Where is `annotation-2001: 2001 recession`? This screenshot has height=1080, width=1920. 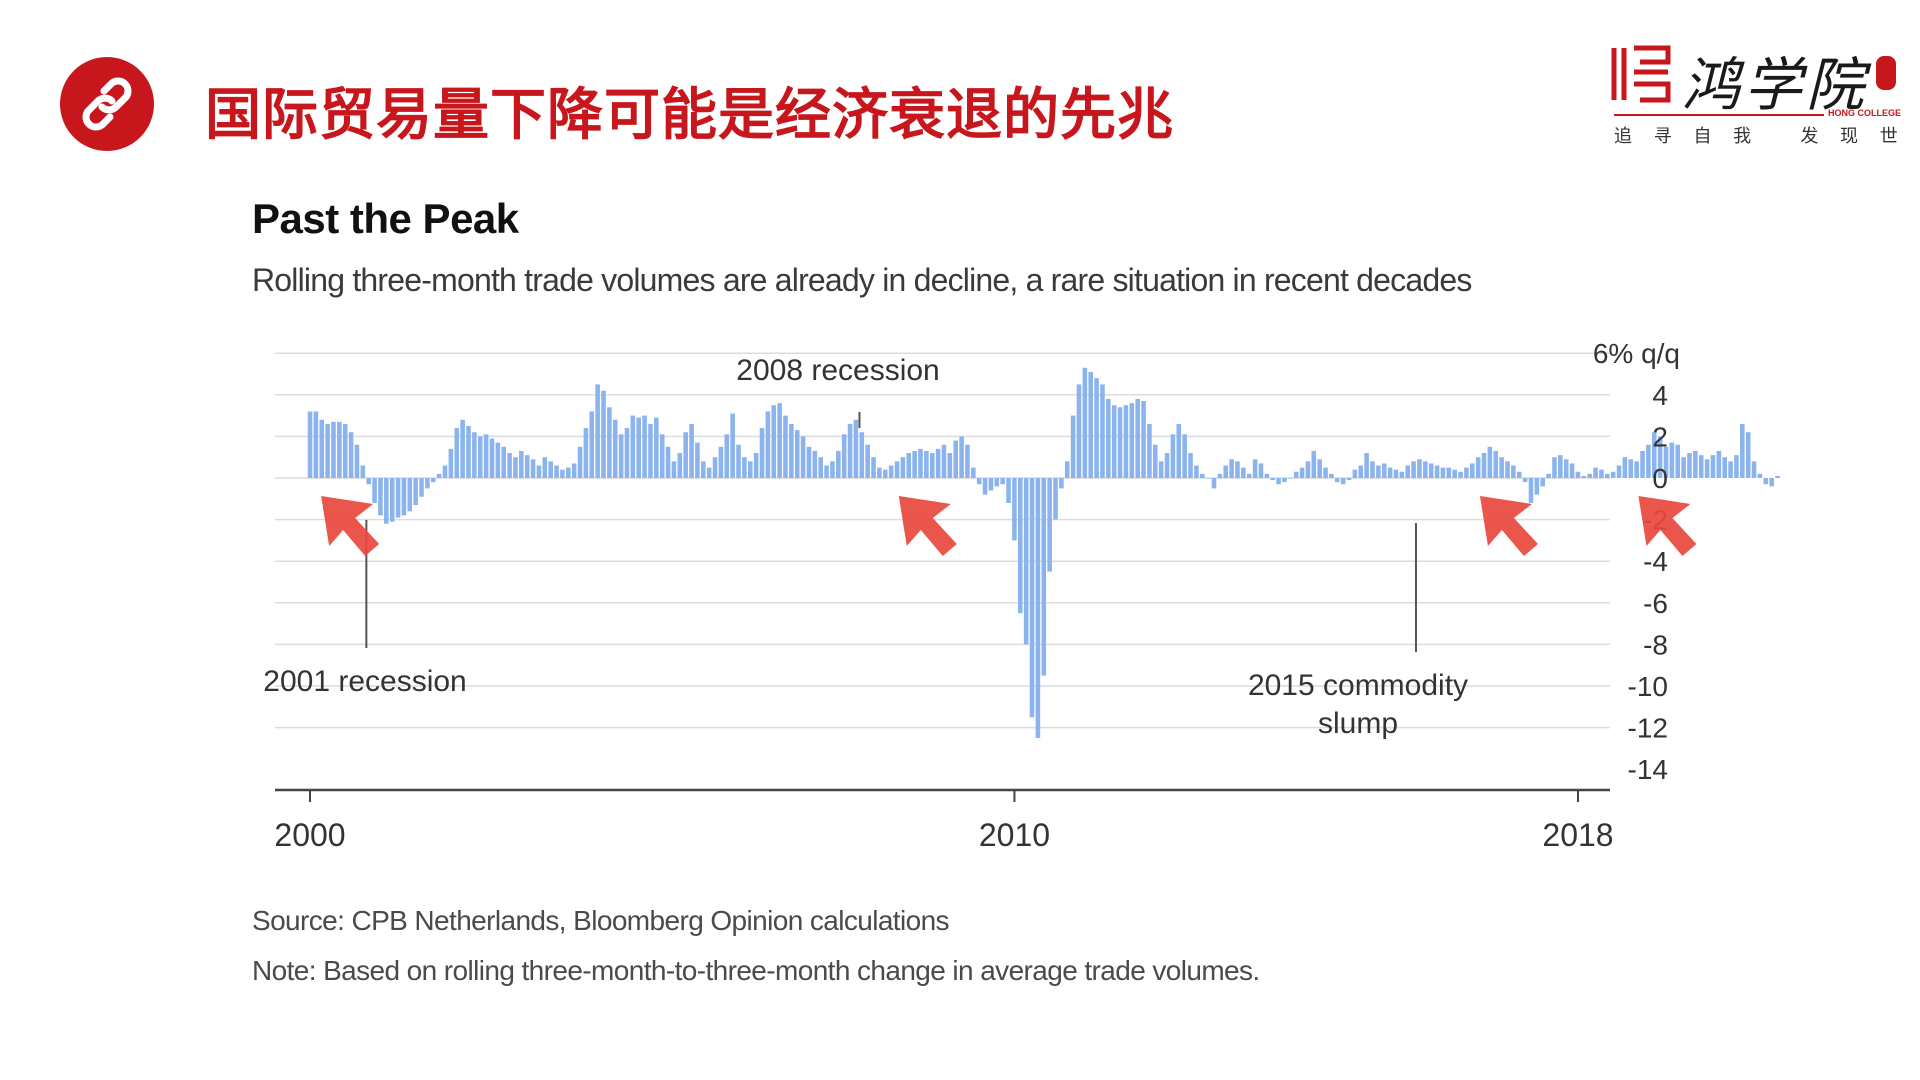
annotation-2001: 2001 recession is located at coordinates (364, 681).